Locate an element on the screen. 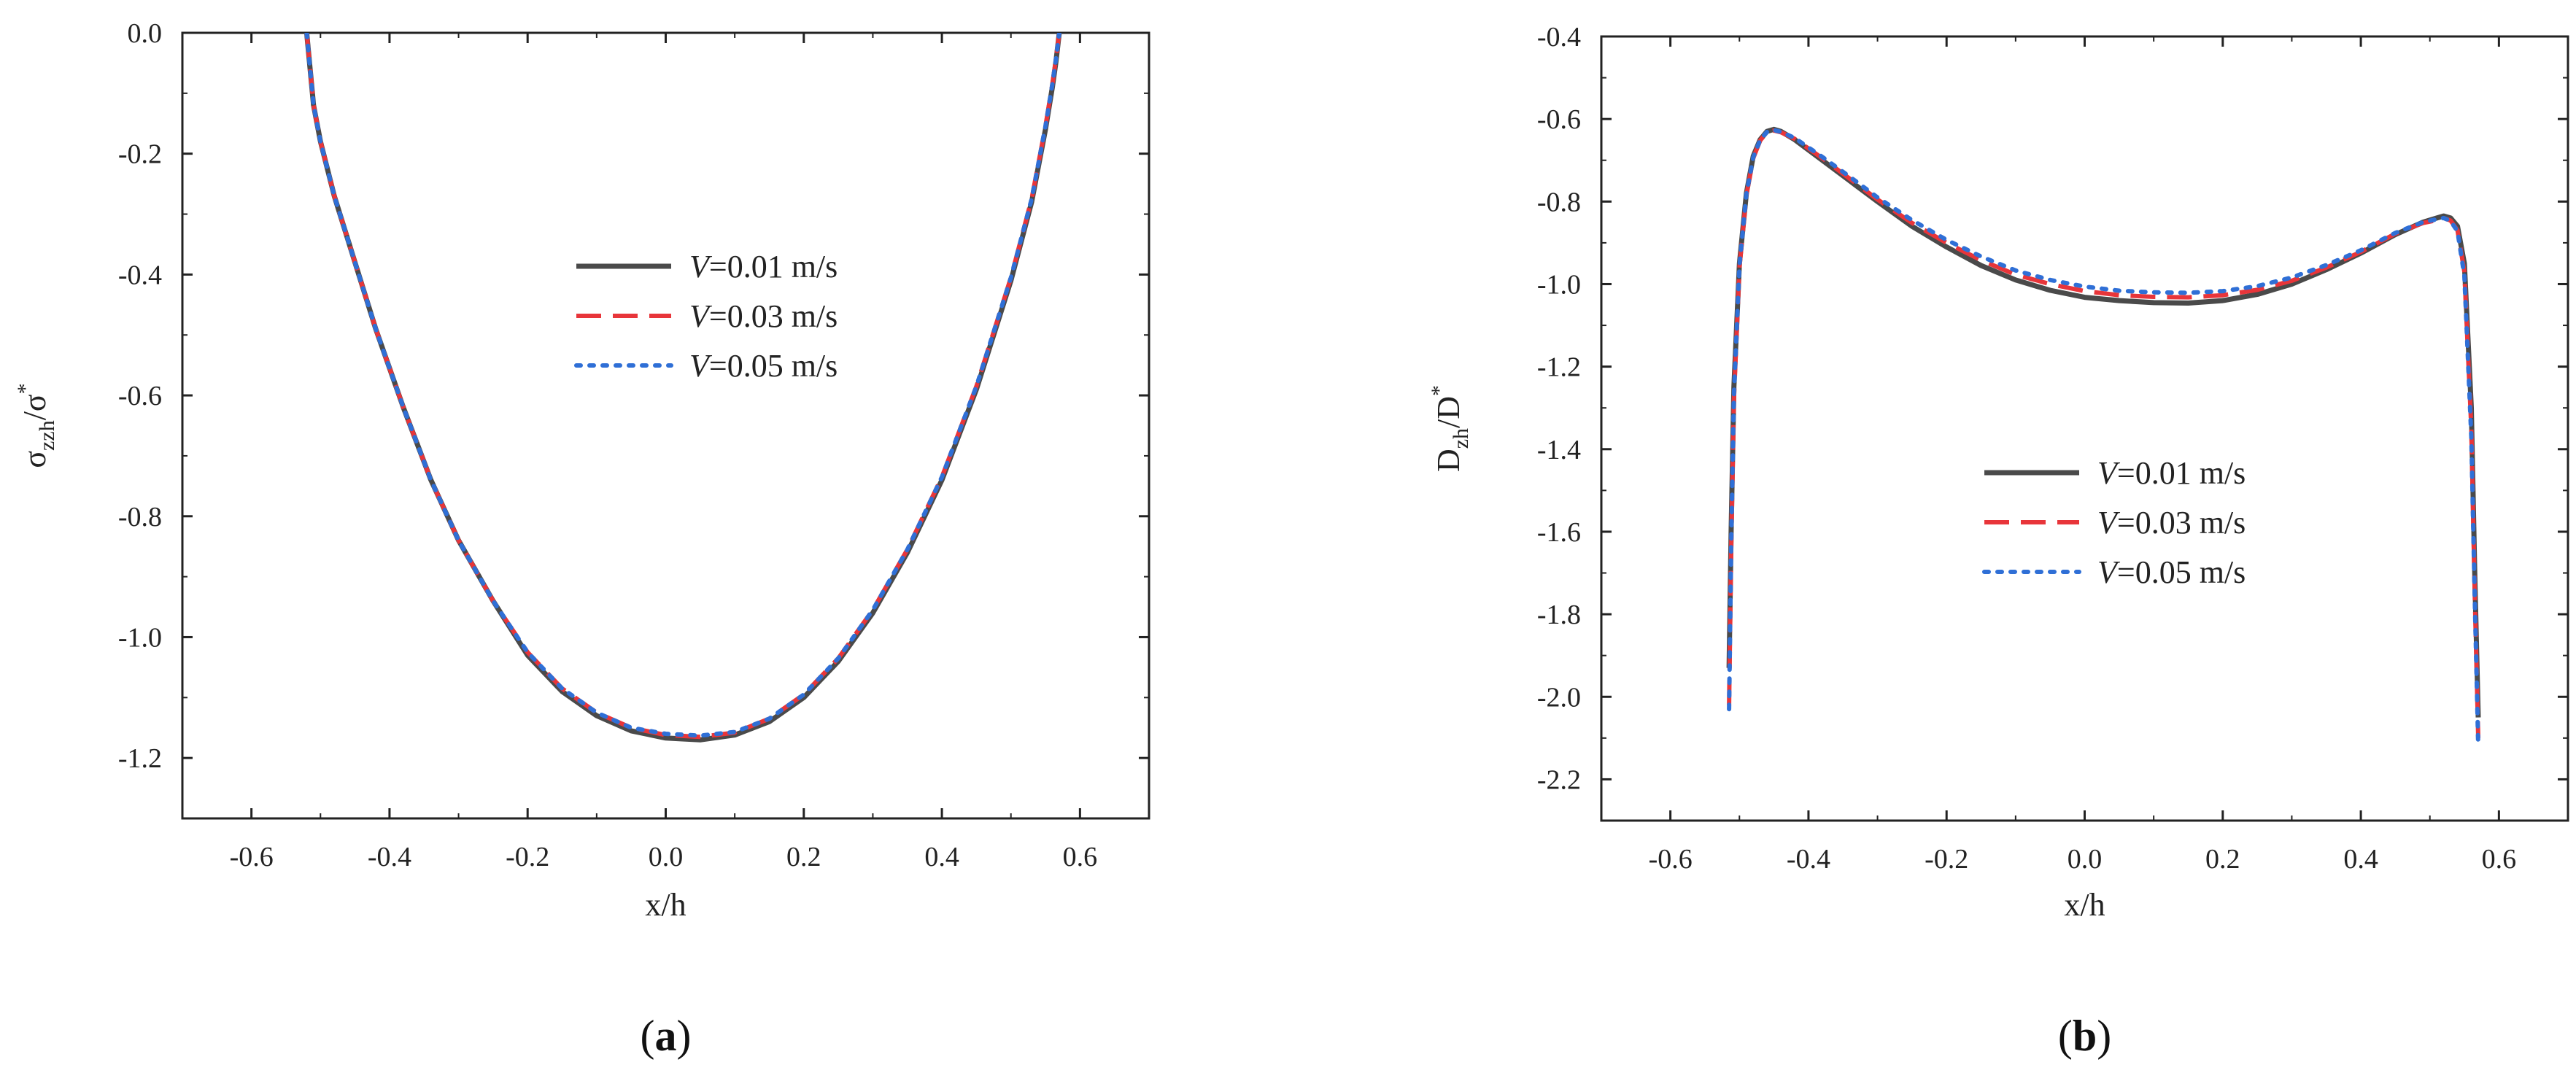 The image size is (2576, 1081). y-title-sub: zh is located at coordinates (1461, 438).